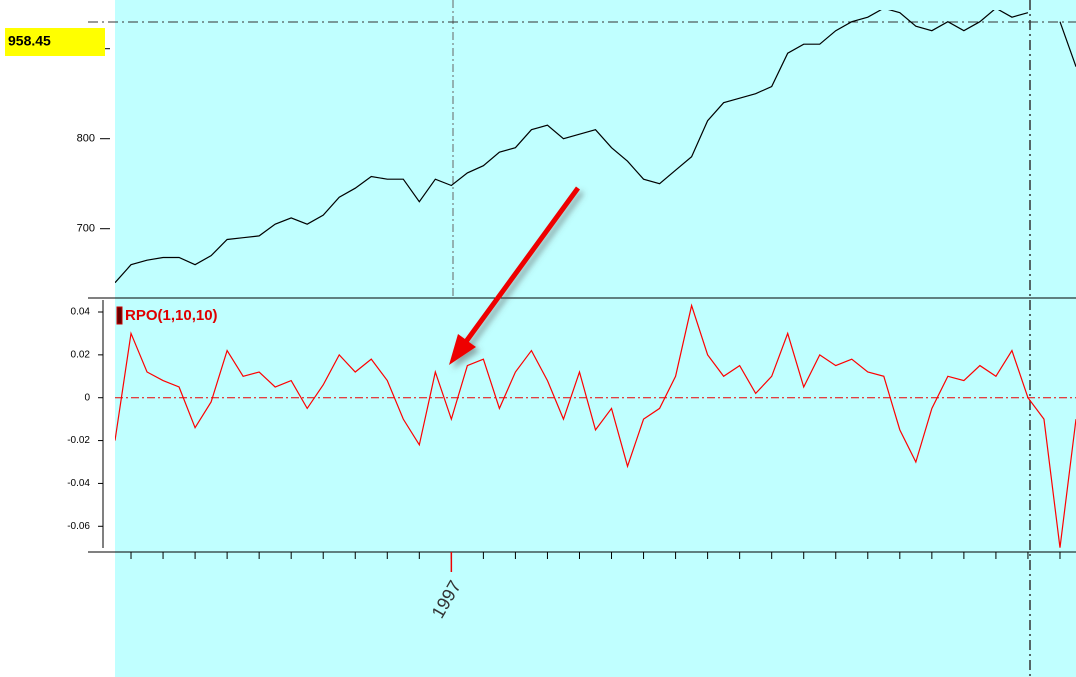 The width and height of the screenshot is (1076, 677). What do you see at coordinates (55, 42) in the screenshot?
I see `value-badge` at bounding box center [55, 42].